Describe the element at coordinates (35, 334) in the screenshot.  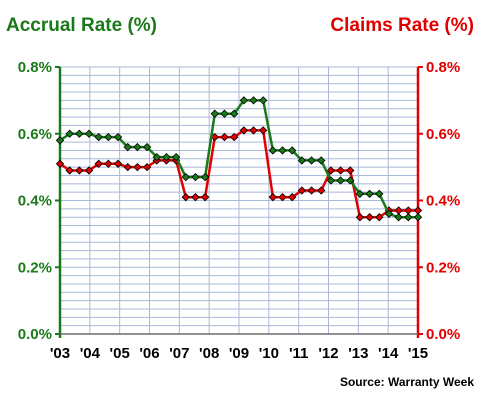
I see `left-y-tick-label: 0.0%` at that location.